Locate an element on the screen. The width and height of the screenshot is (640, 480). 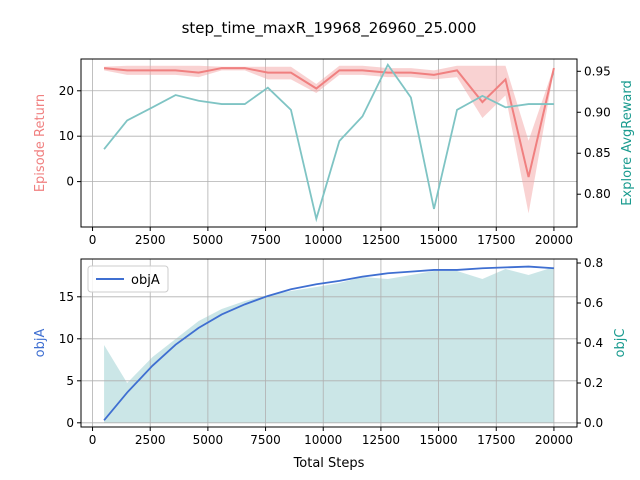
top-left-axis-label: Episode Return is located at coordinates (40, 143).